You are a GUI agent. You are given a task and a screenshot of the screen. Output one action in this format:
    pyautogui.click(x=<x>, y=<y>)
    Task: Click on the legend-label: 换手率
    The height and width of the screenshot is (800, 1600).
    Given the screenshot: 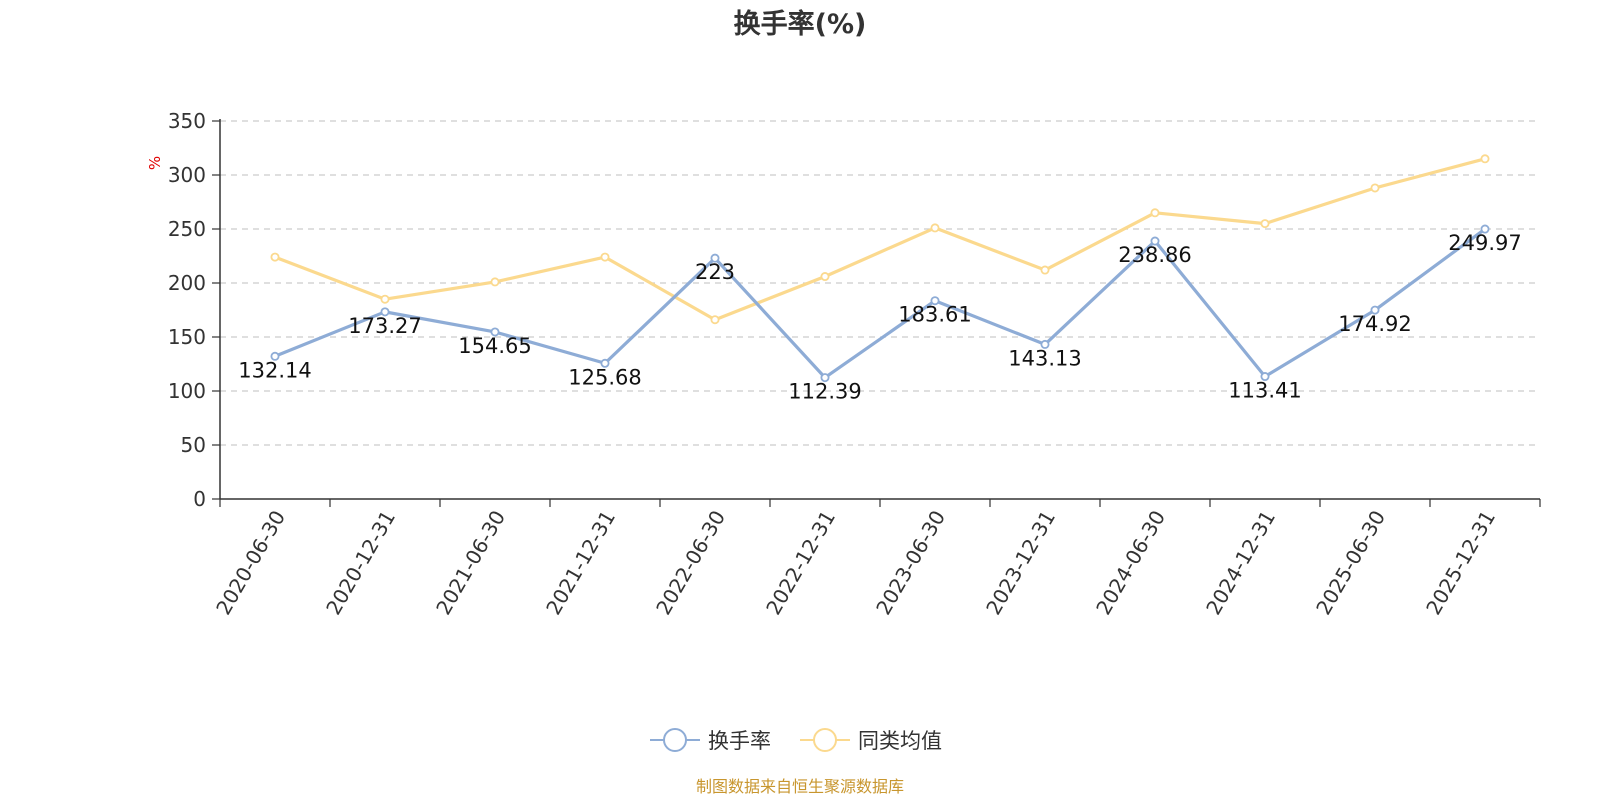 What is the action you would take?
    pyautogui.click(x=739, y=741)
    